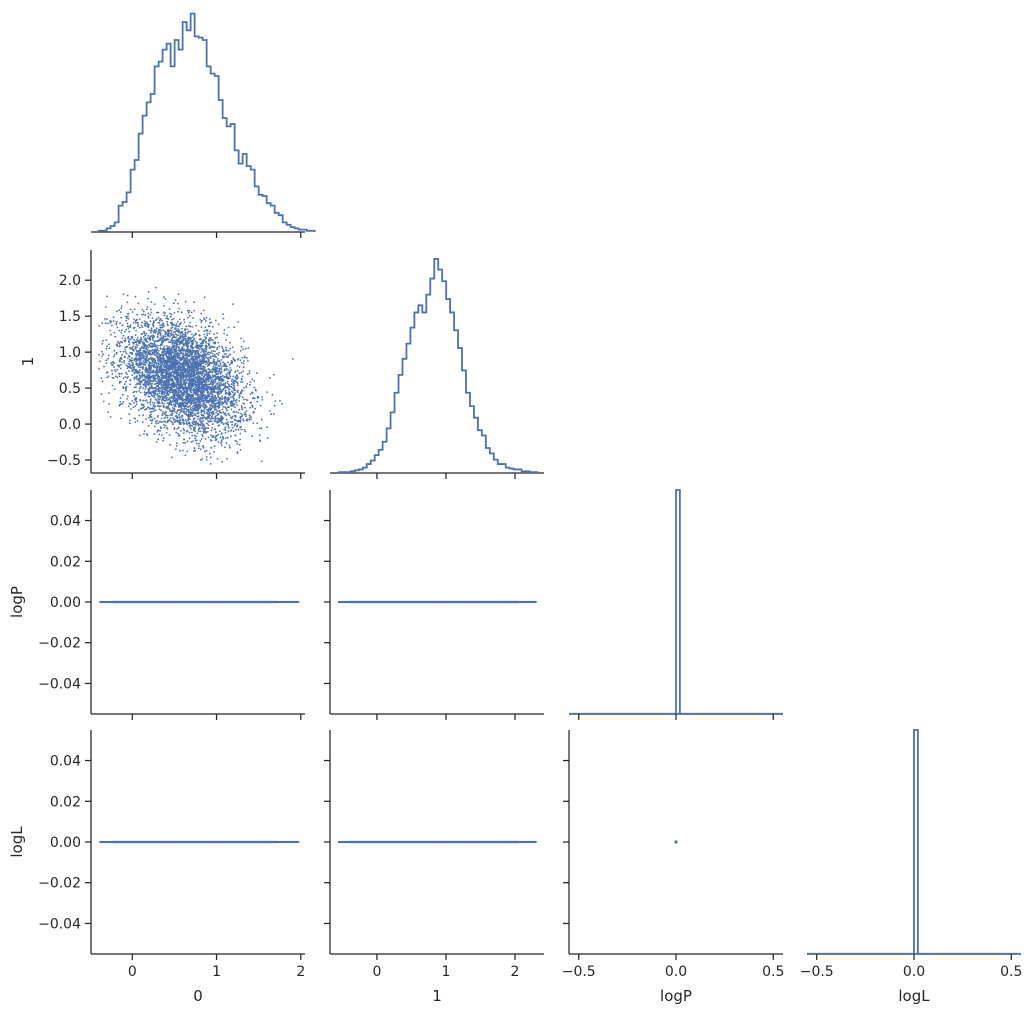 This screenshot has height=1013, width=1032. I want to click on y-tick-label: −0.5, so click(64, 461).